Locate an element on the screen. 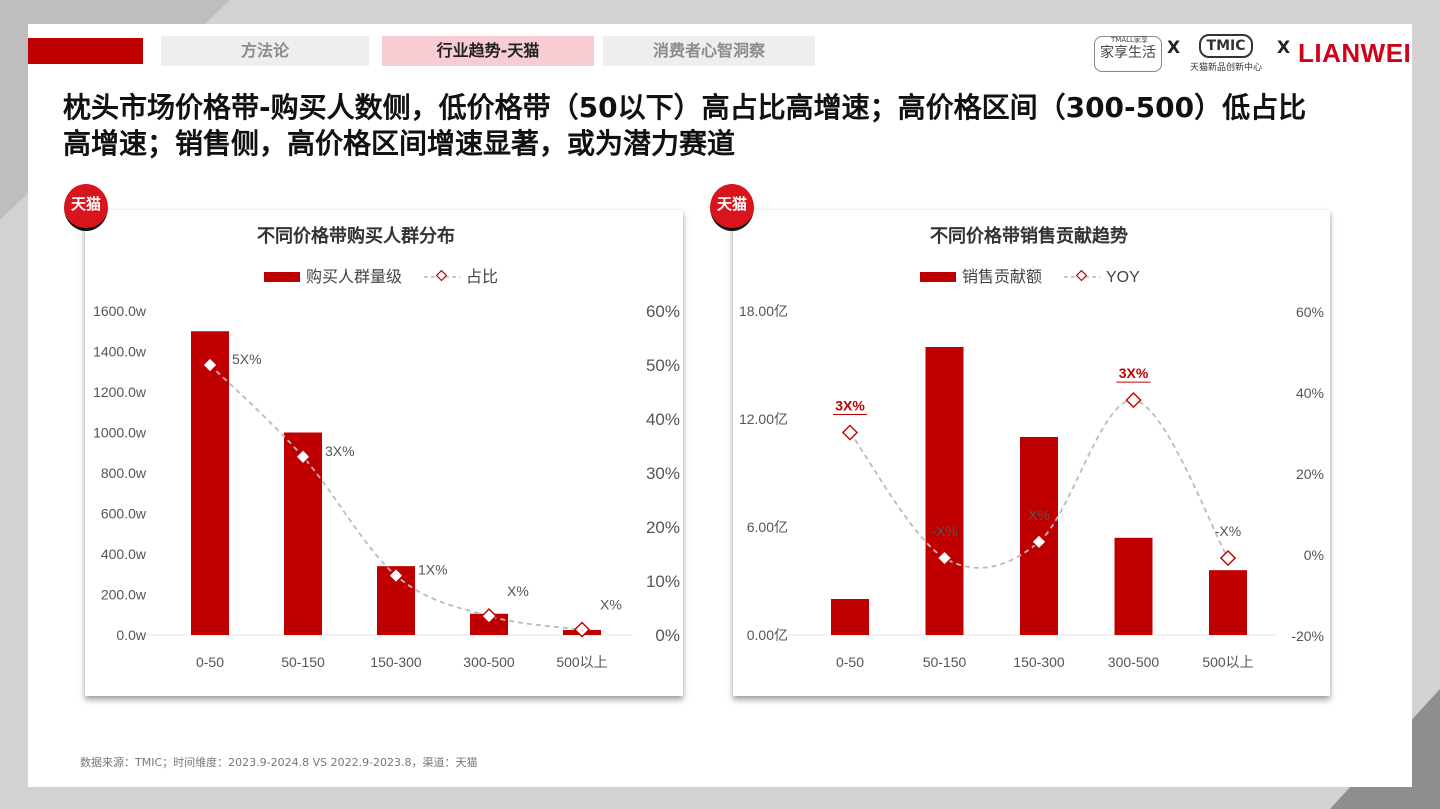 This screenshot has width=1440, height=809. logo-separator-2: X is located at coordinates (1284, 48).